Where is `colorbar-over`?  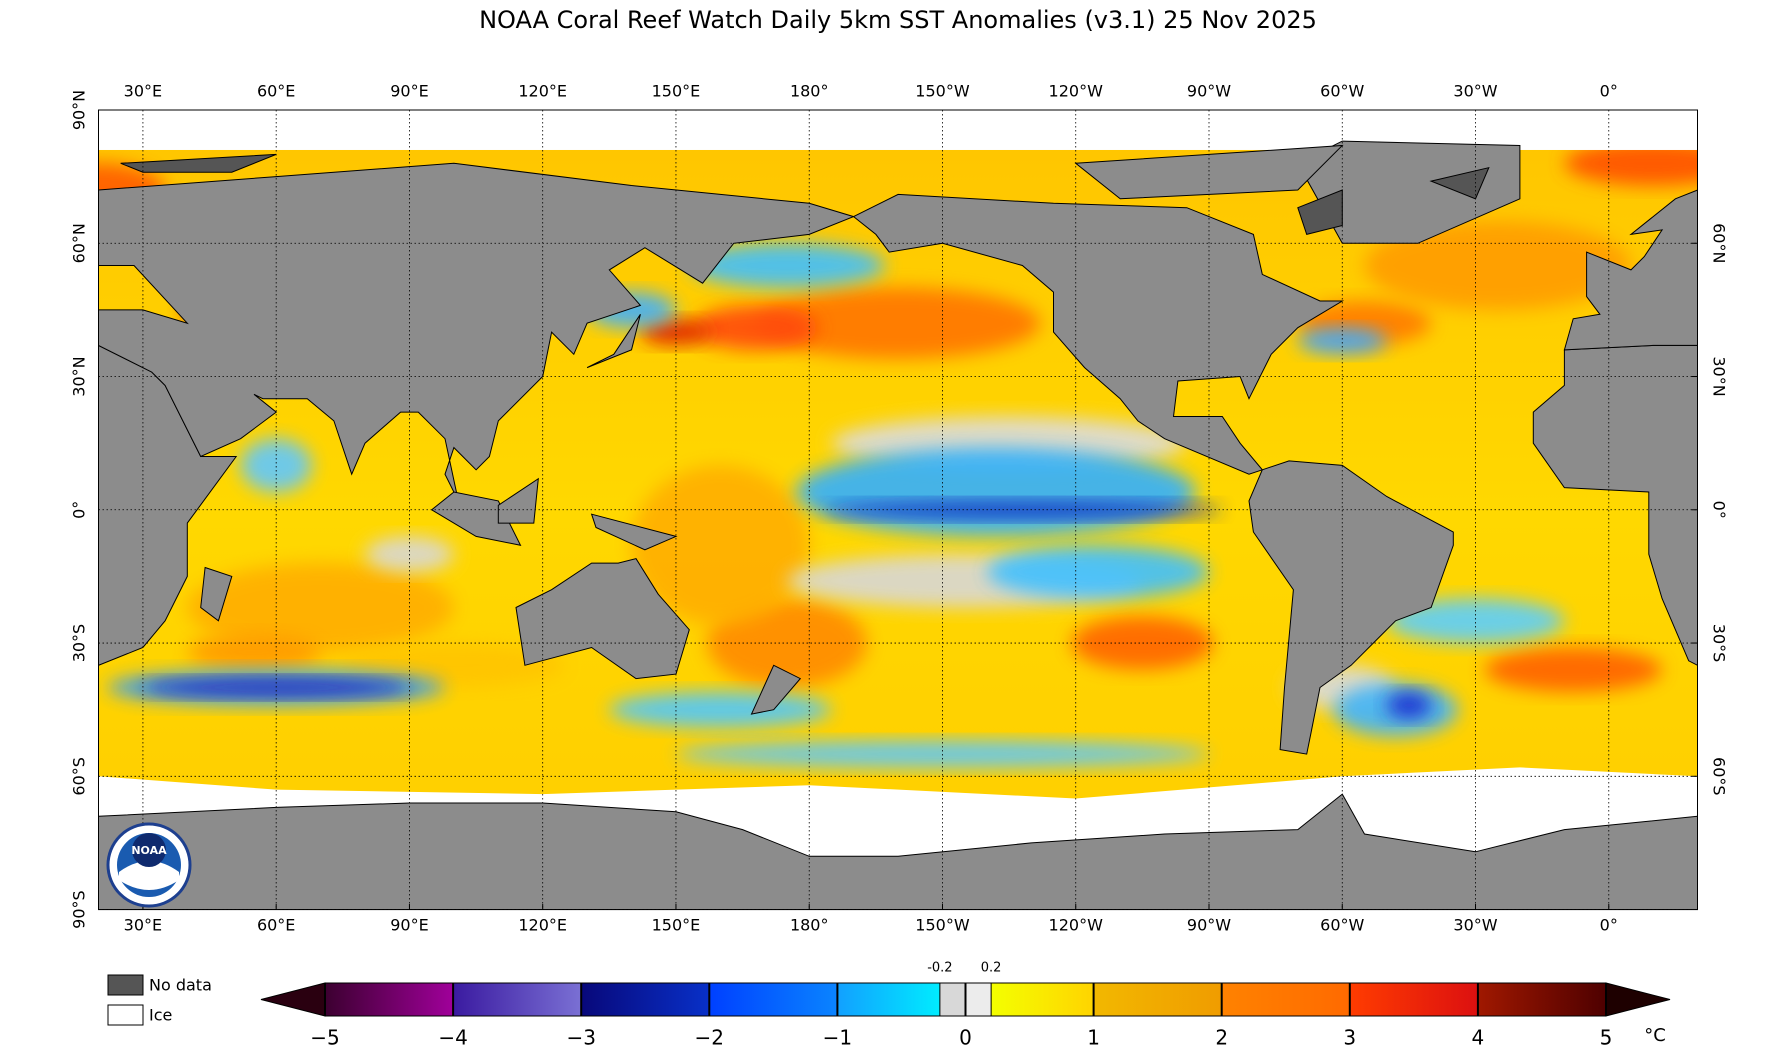
colorbar-over is located at coordinates (1638, 999).